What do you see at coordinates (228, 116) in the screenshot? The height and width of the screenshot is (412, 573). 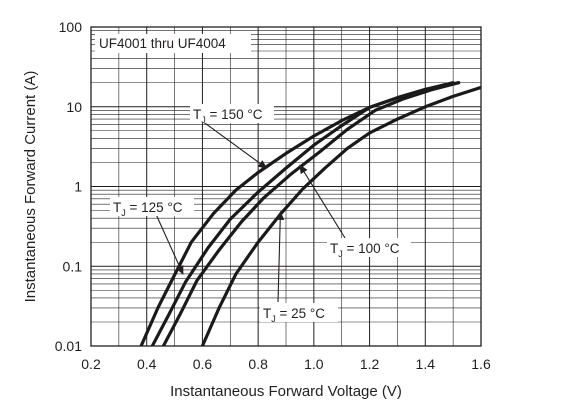 I see `annotation-label: TJ = 150 °C` at bounding box center [228, 116].